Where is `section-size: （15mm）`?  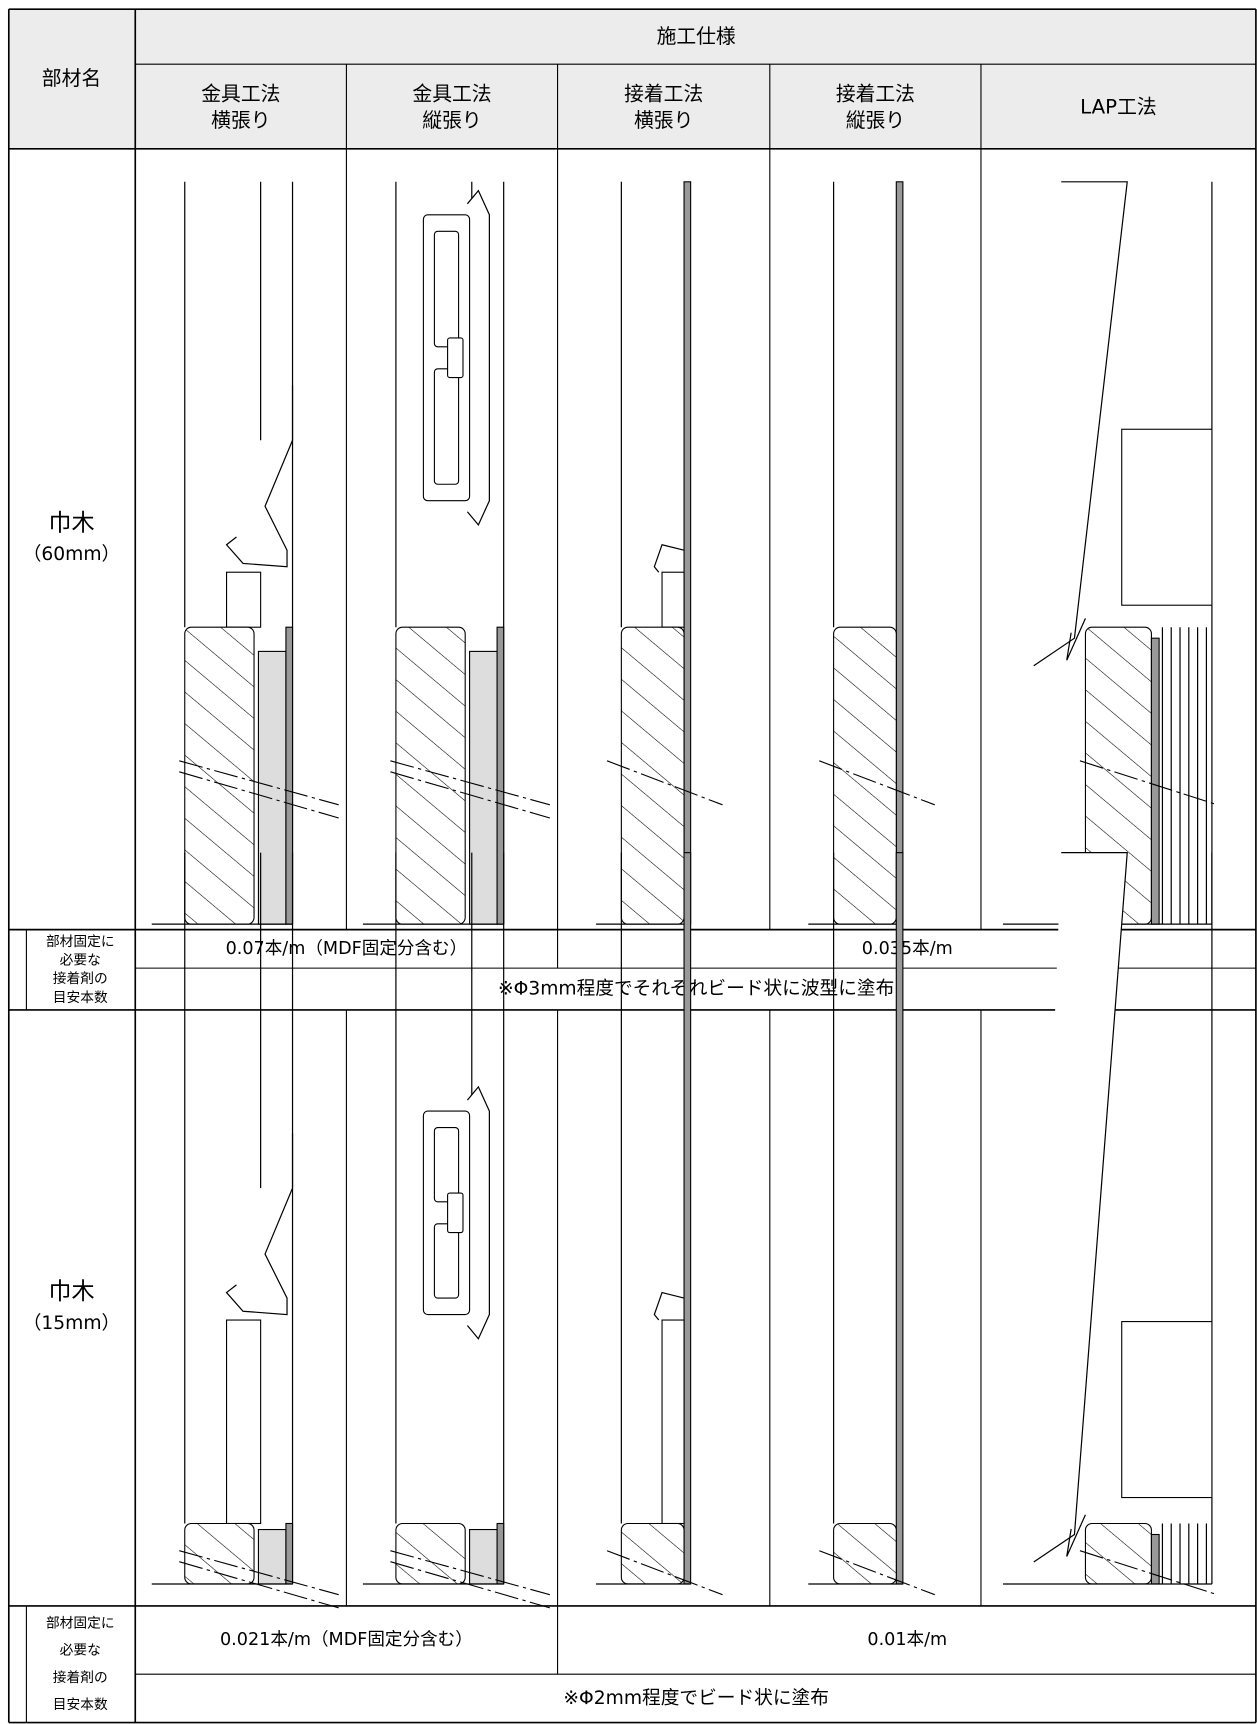 section-size: （15mm） is located at coordinates (72, 1323).